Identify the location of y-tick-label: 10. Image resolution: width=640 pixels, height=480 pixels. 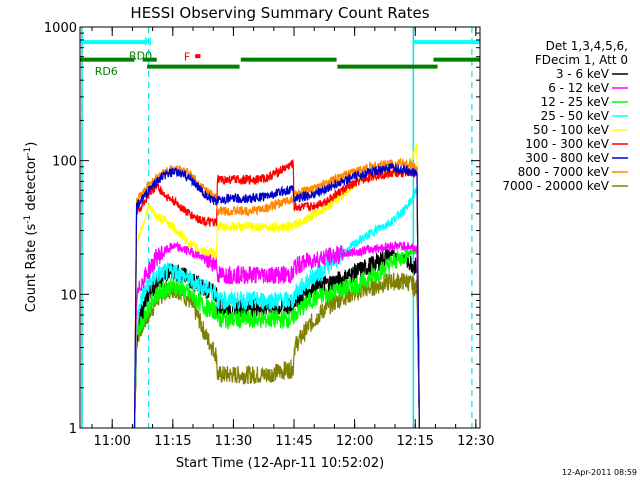
(68, 295).